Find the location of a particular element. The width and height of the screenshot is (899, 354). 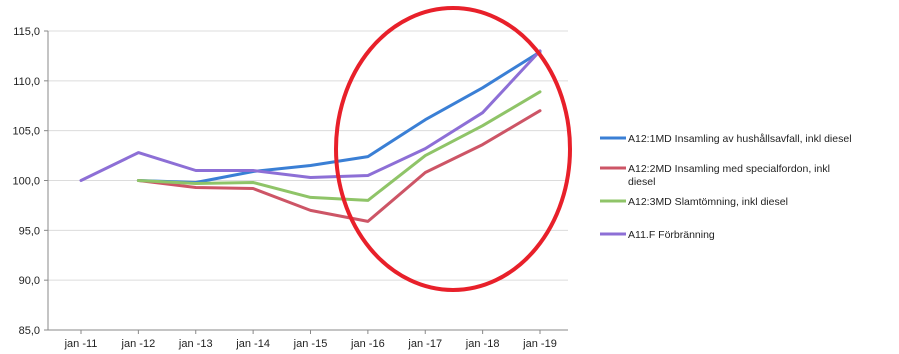

y-tick-label: 90,0 is located at coordinates (29, 281).